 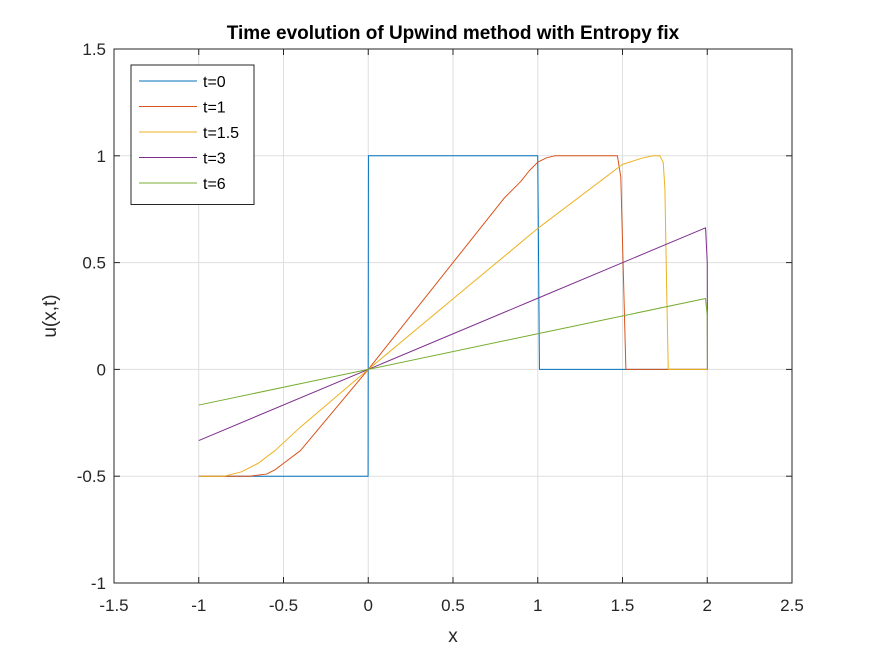 I want to click on x-tick-label: -0.5, so click(x=283, y=605).